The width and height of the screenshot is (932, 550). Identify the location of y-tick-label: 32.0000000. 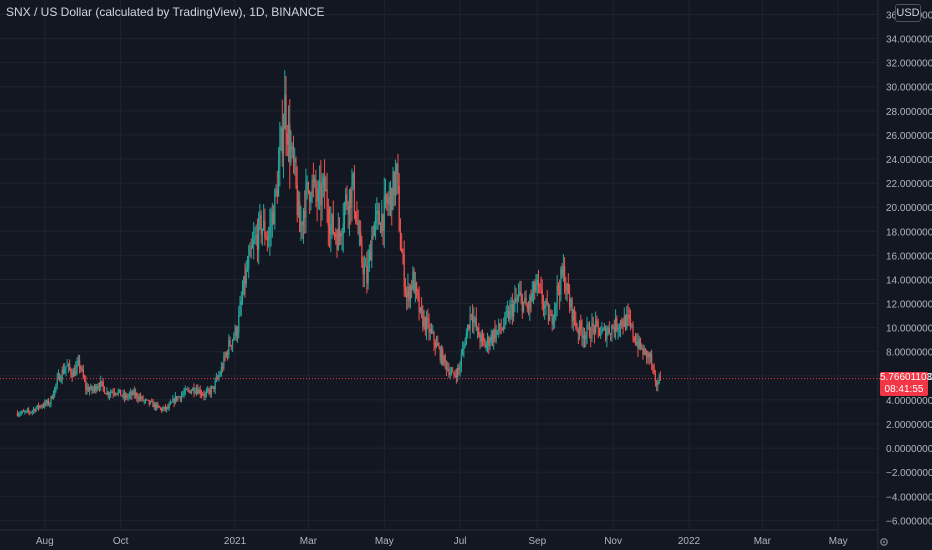
(909, 64).